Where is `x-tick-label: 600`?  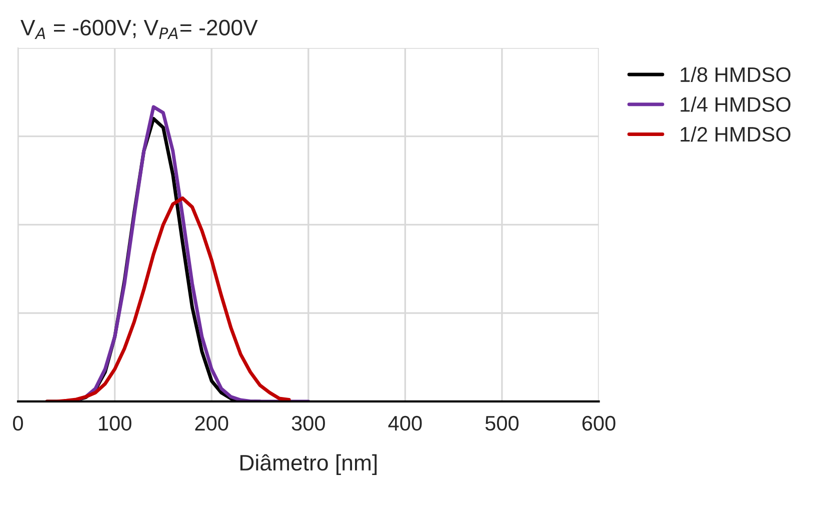 x-tick-label: 600 is located at coordinates (599, 423).